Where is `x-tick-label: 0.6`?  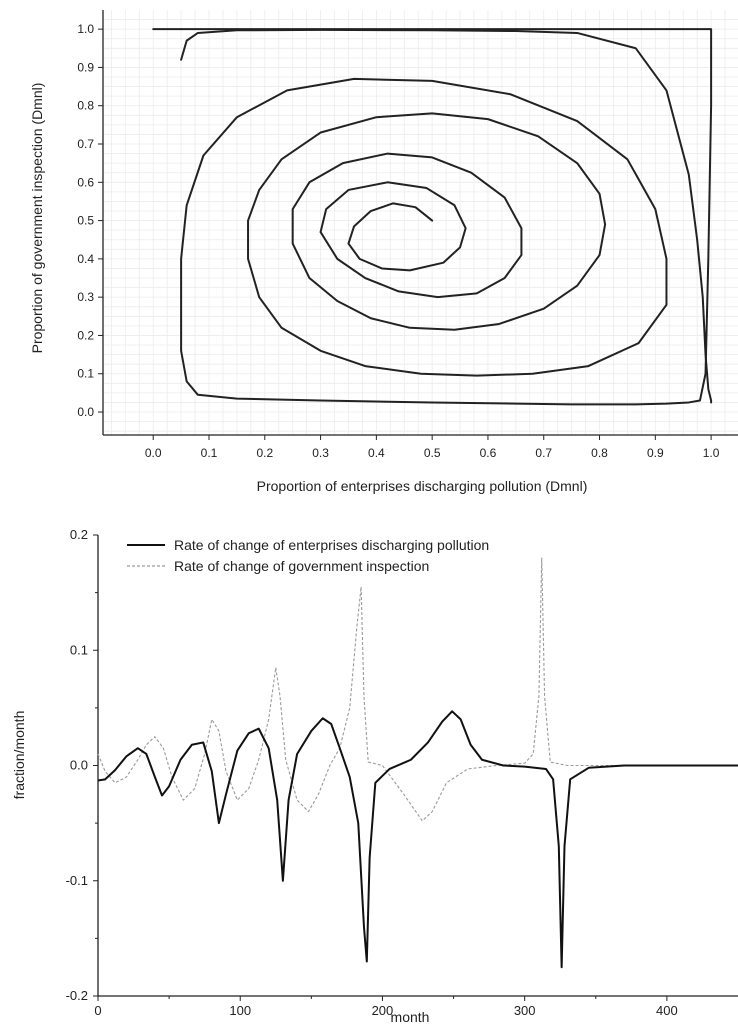 x-tick-label: 0.6 is located at coordinates (488, 453).